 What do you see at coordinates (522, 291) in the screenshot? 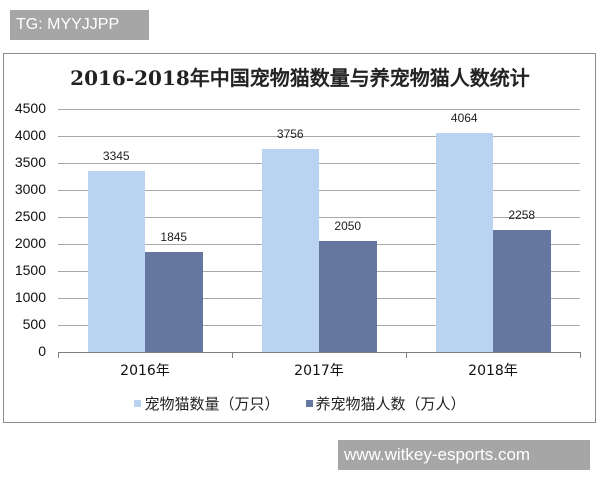
I see `bar-2-2018年` at bounding box center [522, 291].